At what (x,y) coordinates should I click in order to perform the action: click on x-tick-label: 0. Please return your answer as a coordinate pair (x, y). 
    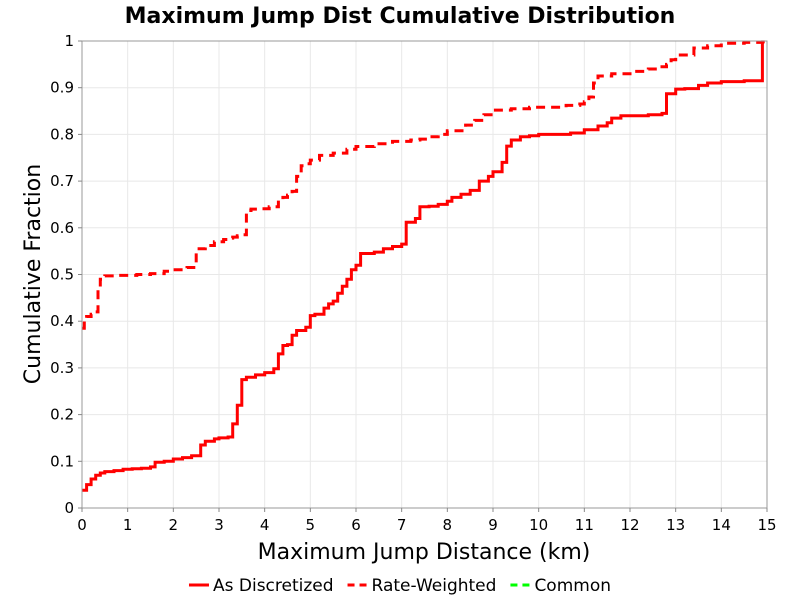
    Looking at the image, I should click on (82, 525).